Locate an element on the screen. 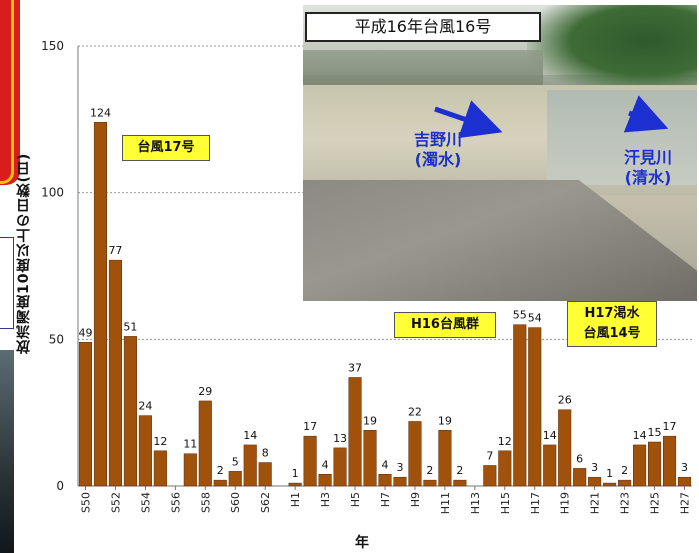 Image resolution: width=699 pixels, height=553 pixels. y-tick-100: 100 is located at coordinates (52, 193).